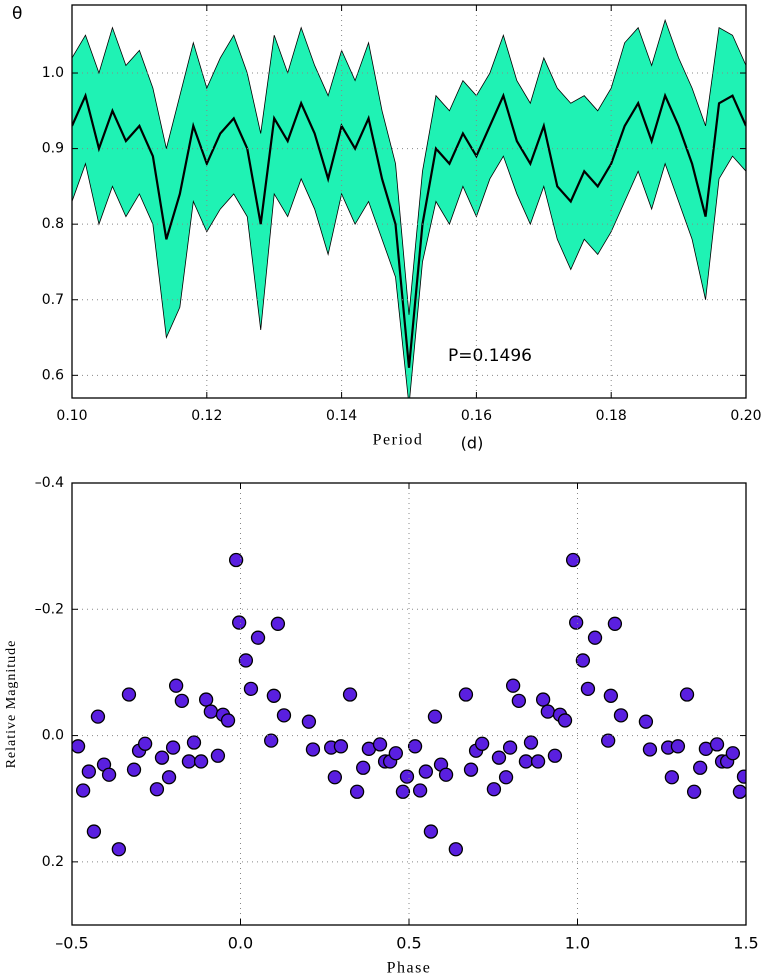 This screenshot has width=763, height=978. Describe the element at coordinates (53, 73) in the screenshot. I see `y-tick-label: 1.0` at that location.